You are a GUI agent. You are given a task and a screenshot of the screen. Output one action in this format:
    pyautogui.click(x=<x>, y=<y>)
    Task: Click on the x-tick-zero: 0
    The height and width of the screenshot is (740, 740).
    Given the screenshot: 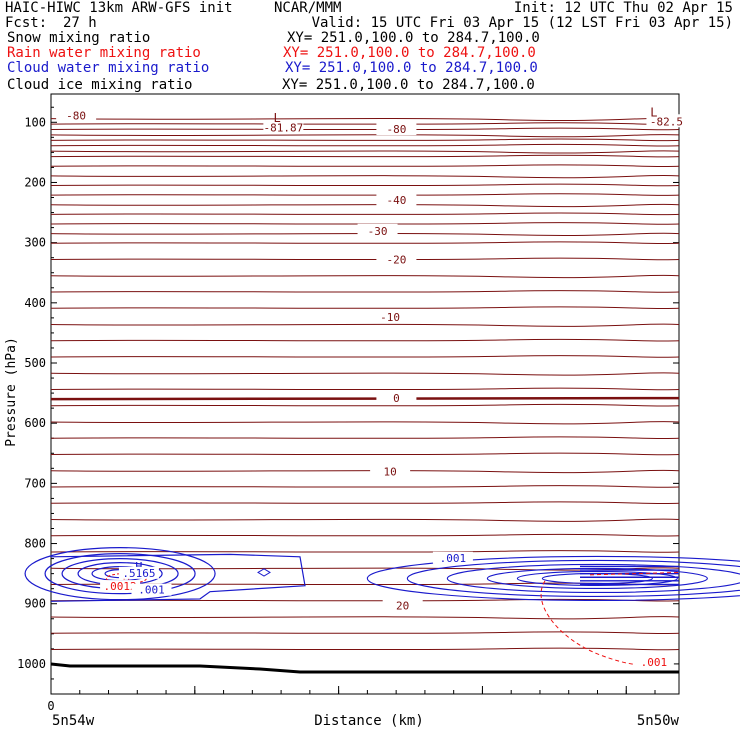 What is the action you would take?
    pyautogui.click(x=50, y=706)
    